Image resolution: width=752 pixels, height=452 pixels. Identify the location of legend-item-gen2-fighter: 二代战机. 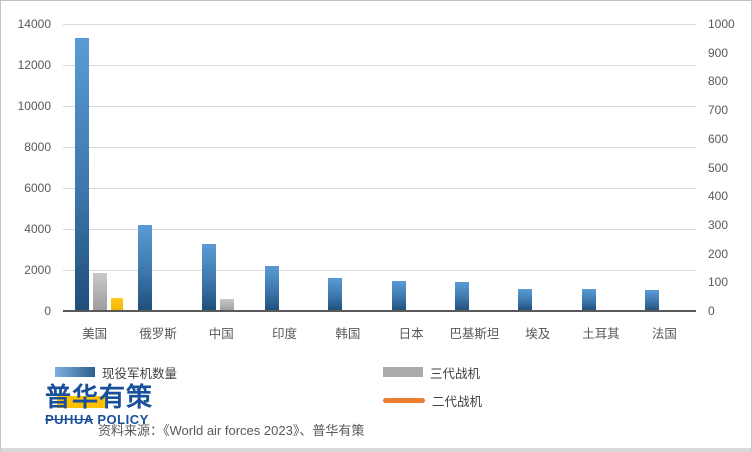
(433, 401).